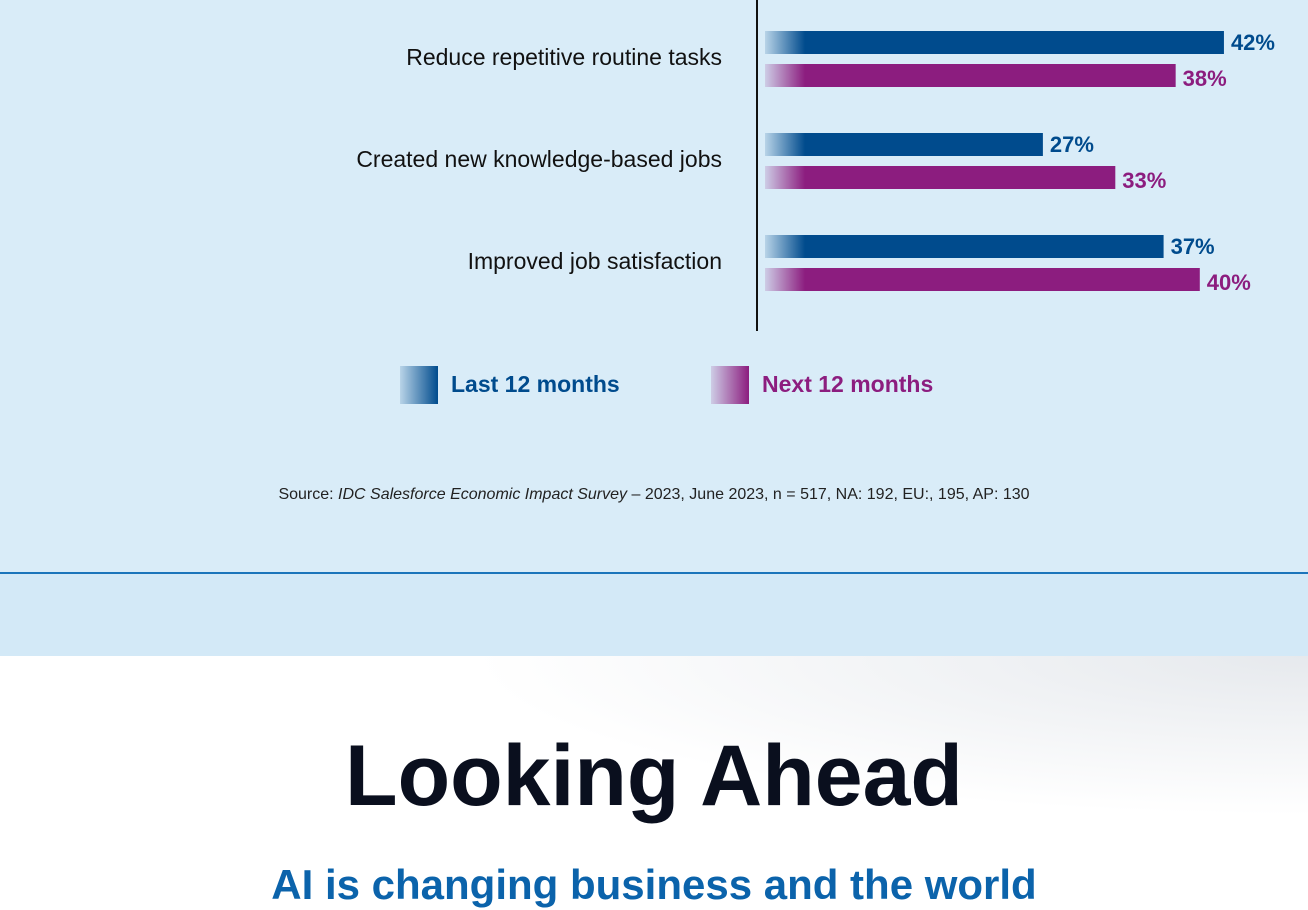 This screenshot has width=1308, height=910. I want to click on category-label: Reduce repetitive routine tasks, so click(564, 57).